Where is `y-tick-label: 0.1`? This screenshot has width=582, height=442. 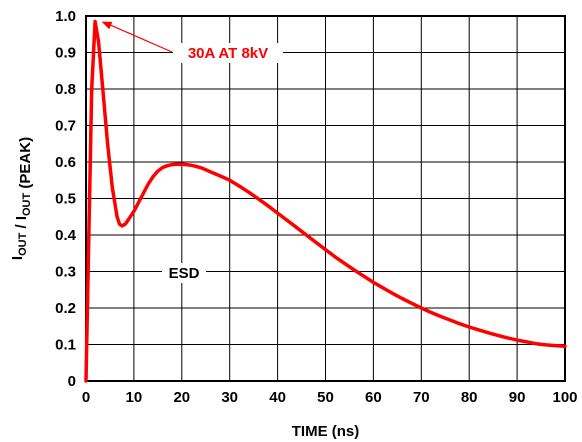 y-tick-label: 0.1 is located at coordinates (65, 345).